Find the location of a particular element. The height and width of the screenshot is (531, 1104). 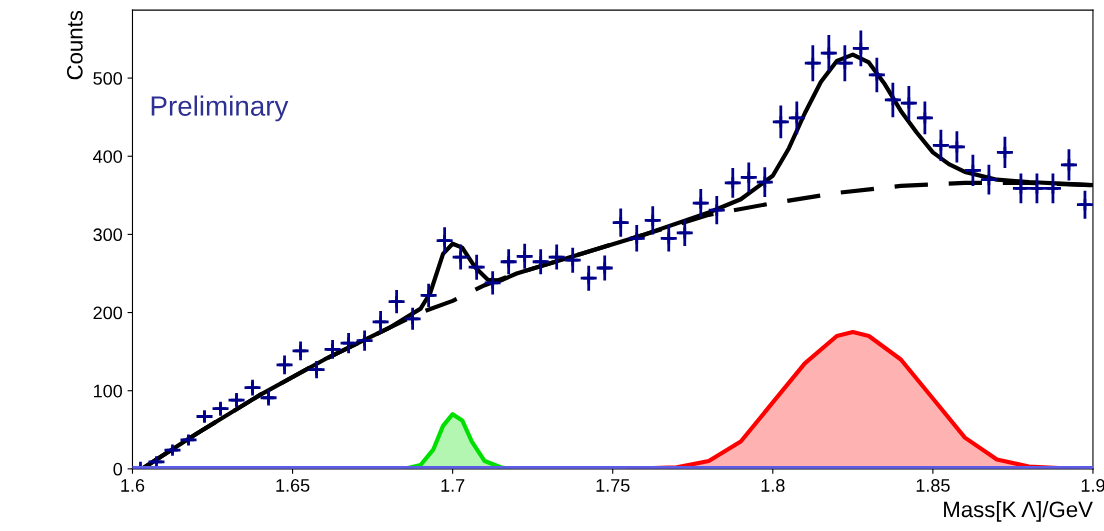

y-tick-label: 200 is located at coordinates (108, 313).